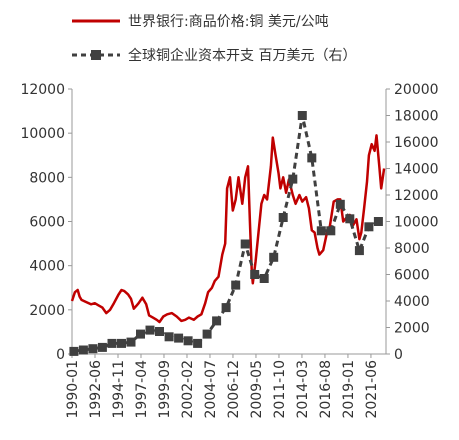 Image resolution: width=459 pixels, height=440 pixels. I want to click on x-tick-label: 1992-06, so click(96, 389).